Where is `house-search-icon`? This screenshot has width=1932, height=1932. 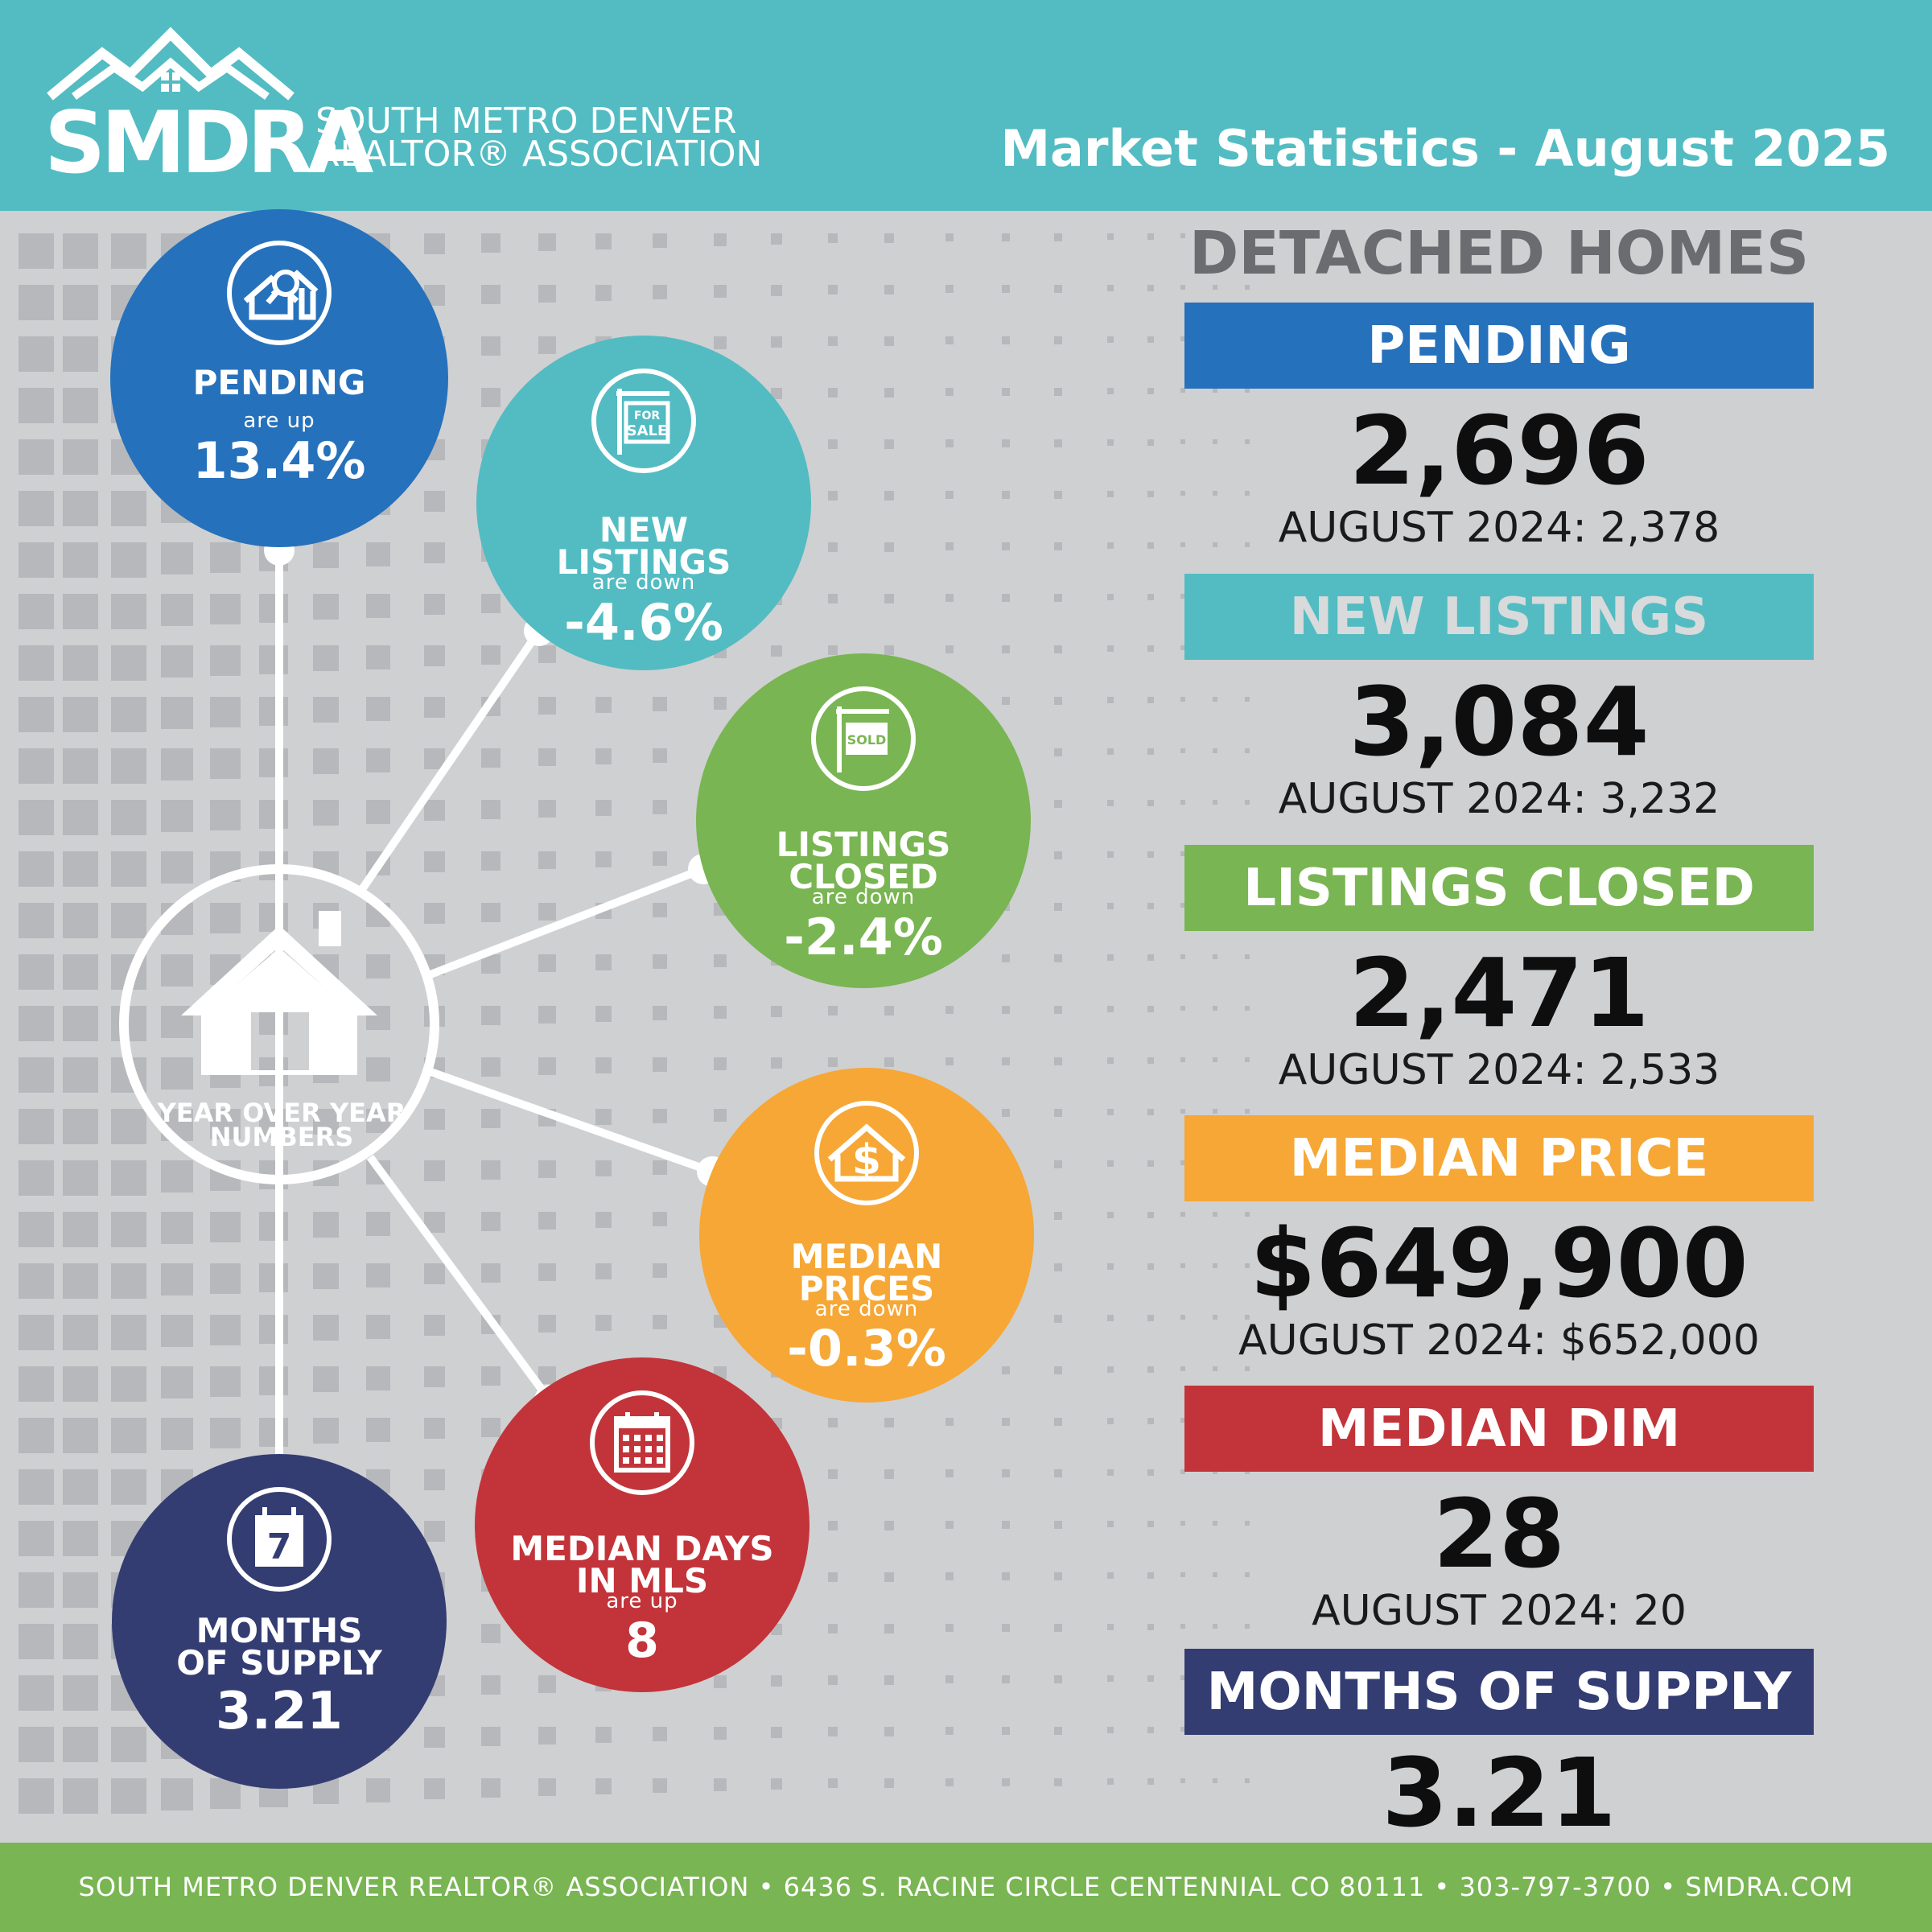 house-search-icon is located at coordinates (279, 293).